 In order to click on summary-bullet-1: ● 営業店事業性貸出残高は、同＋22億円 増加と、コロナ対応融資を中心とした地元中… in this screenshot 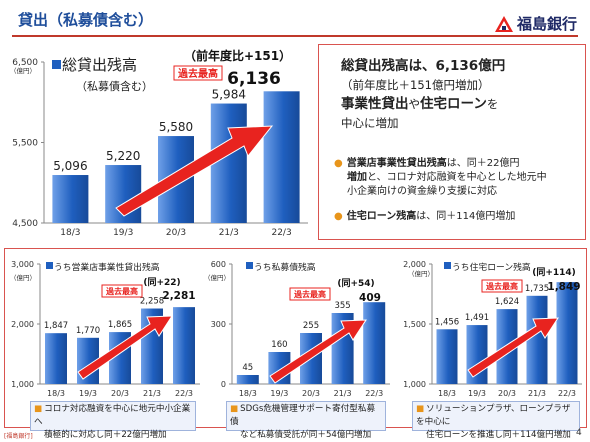, I will do `click(440, 177)`.